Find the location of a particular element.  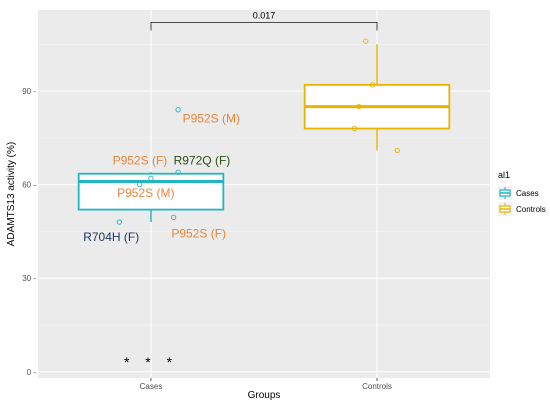

legend-title: al1 is located at coordinates (504, 175).